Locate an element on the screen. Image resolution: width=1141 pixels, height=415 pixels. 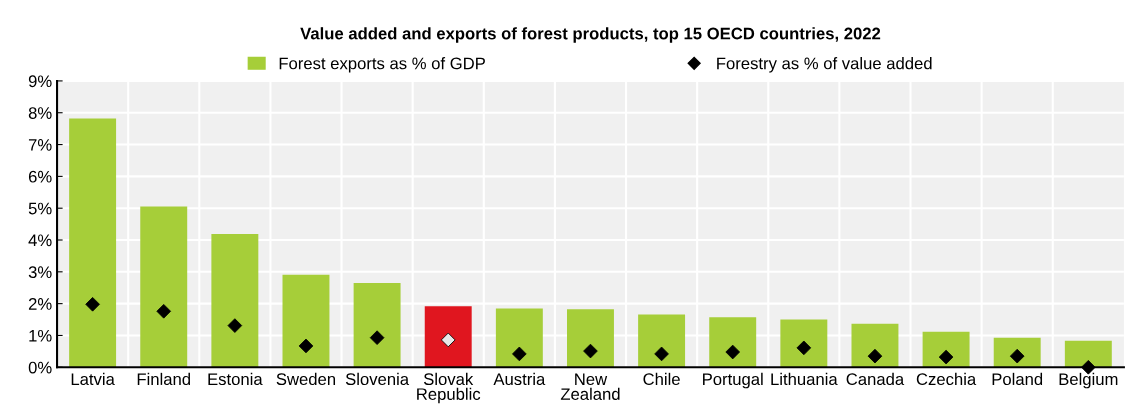
x-tick-label: Chile is located at coordinates (661, 379).